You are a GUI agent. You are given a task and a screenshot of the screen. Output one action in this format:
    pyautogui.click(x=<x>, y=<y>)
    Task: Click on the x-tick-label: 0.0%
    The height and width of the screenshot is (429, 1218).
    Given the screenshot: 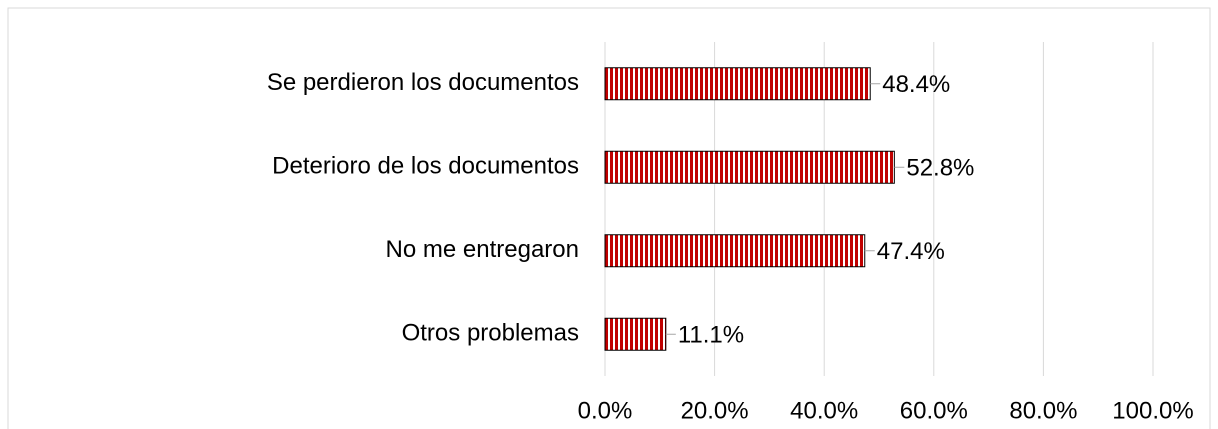 What is the action you would take?
    pyautogui.click(x=605, y=410)
    